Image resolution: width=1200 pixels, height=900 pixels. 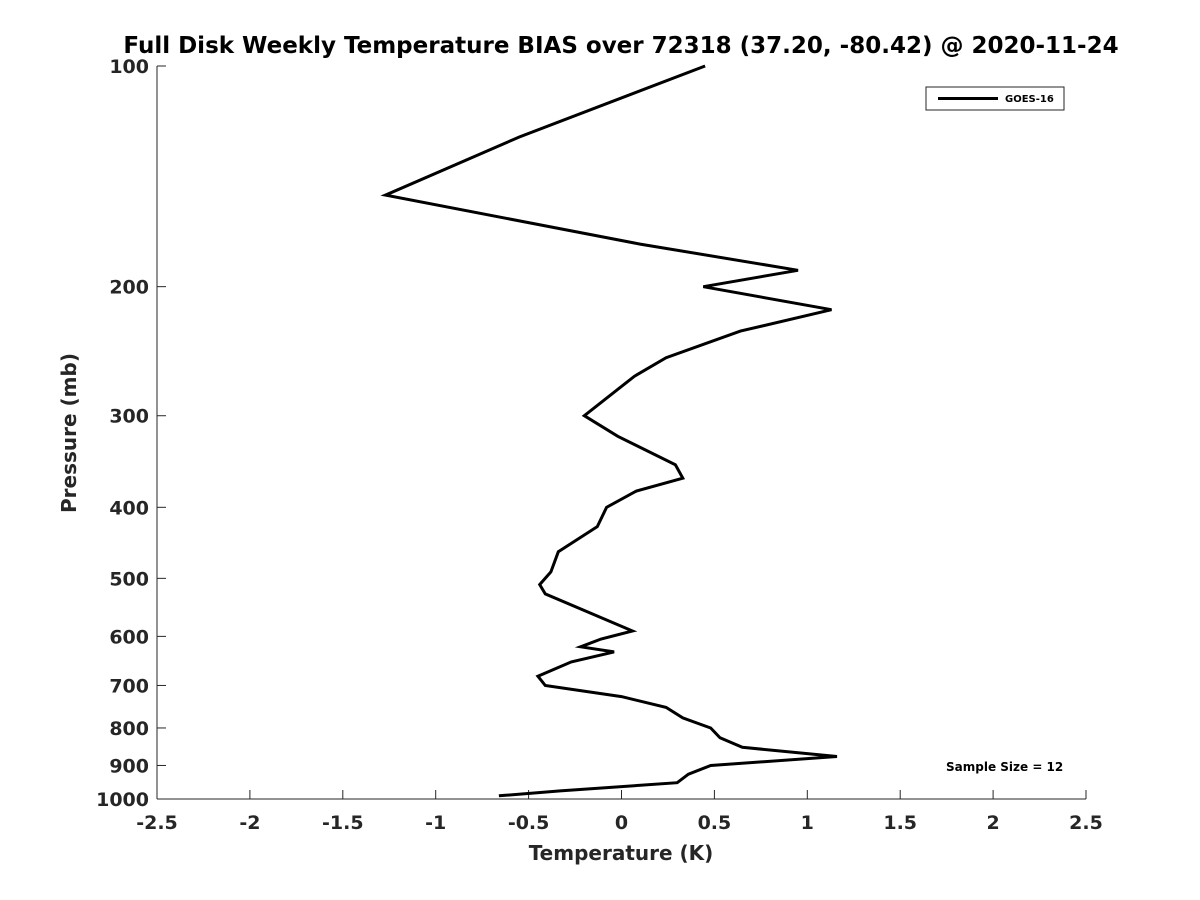 I want to click on y-tick-label: 200, so click(x=129, y=288).